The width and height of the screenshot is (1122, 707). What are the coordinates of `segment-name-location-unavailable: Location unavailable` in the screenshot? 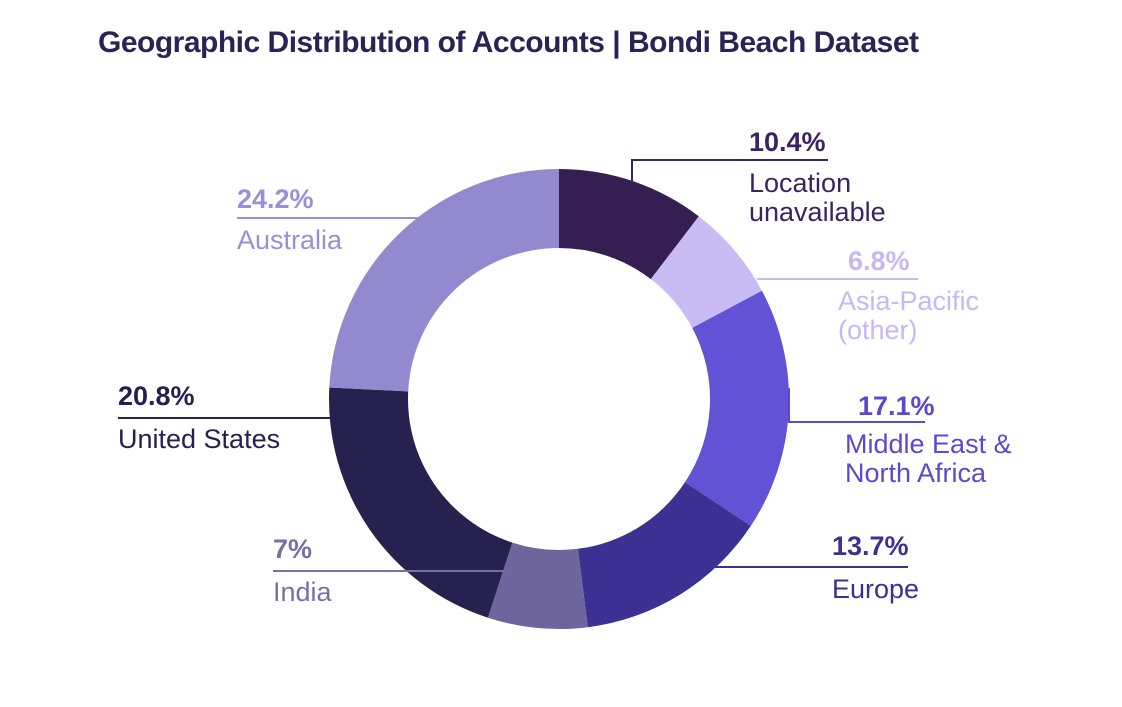 It's located at (817, 197).